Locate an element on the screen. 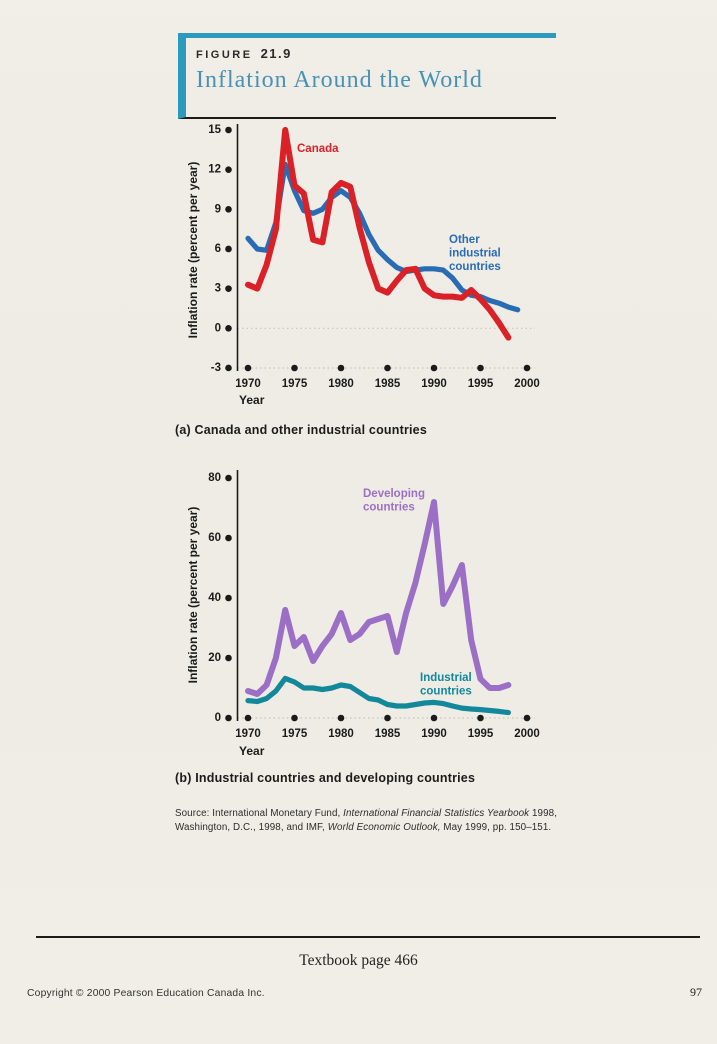  footer-divider is located at coordinates (368, 937).